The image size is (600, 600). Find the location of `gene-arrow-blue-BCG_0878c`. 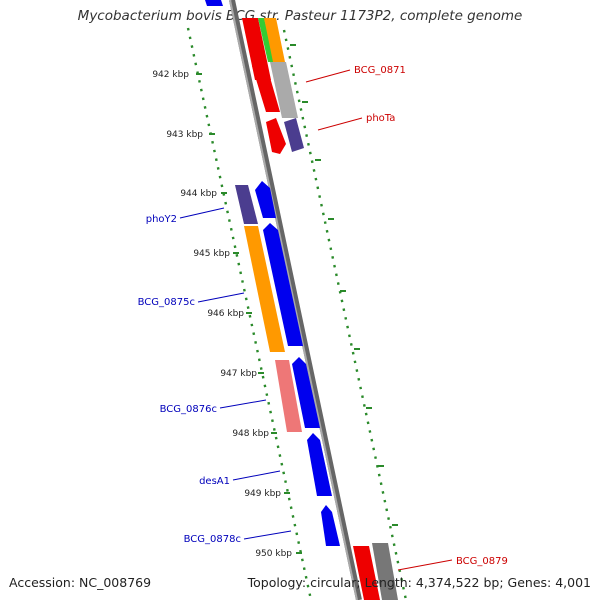

gene-arrow-blue-BCG_0878c is located at coordinates (330, 525).